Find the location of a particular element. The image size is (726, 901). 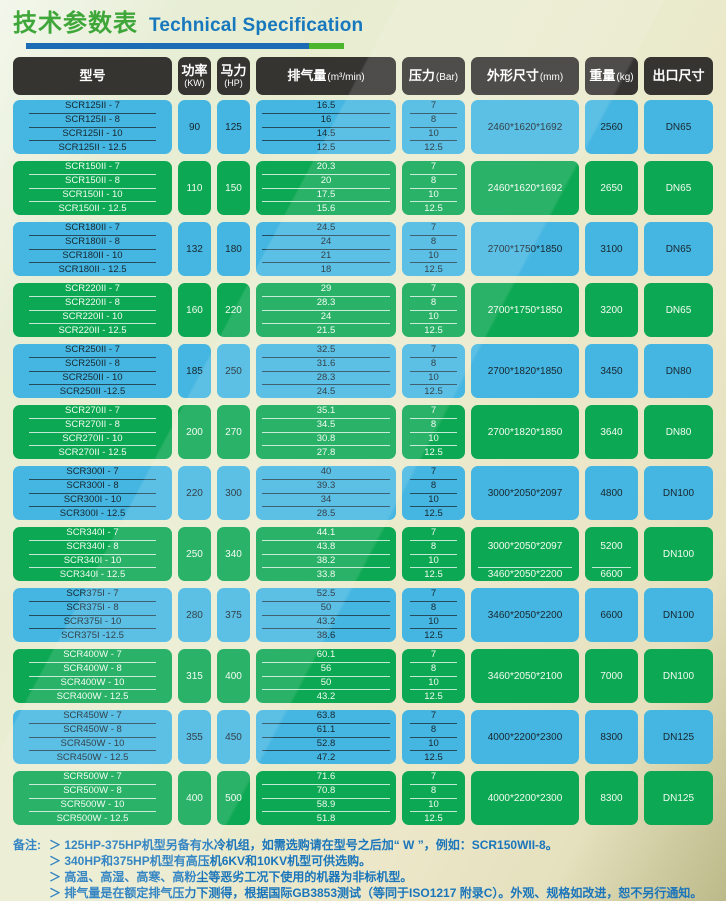

displacement-cell: 52.5 50 43.2 38.6 is located at coordinates (326, 615).